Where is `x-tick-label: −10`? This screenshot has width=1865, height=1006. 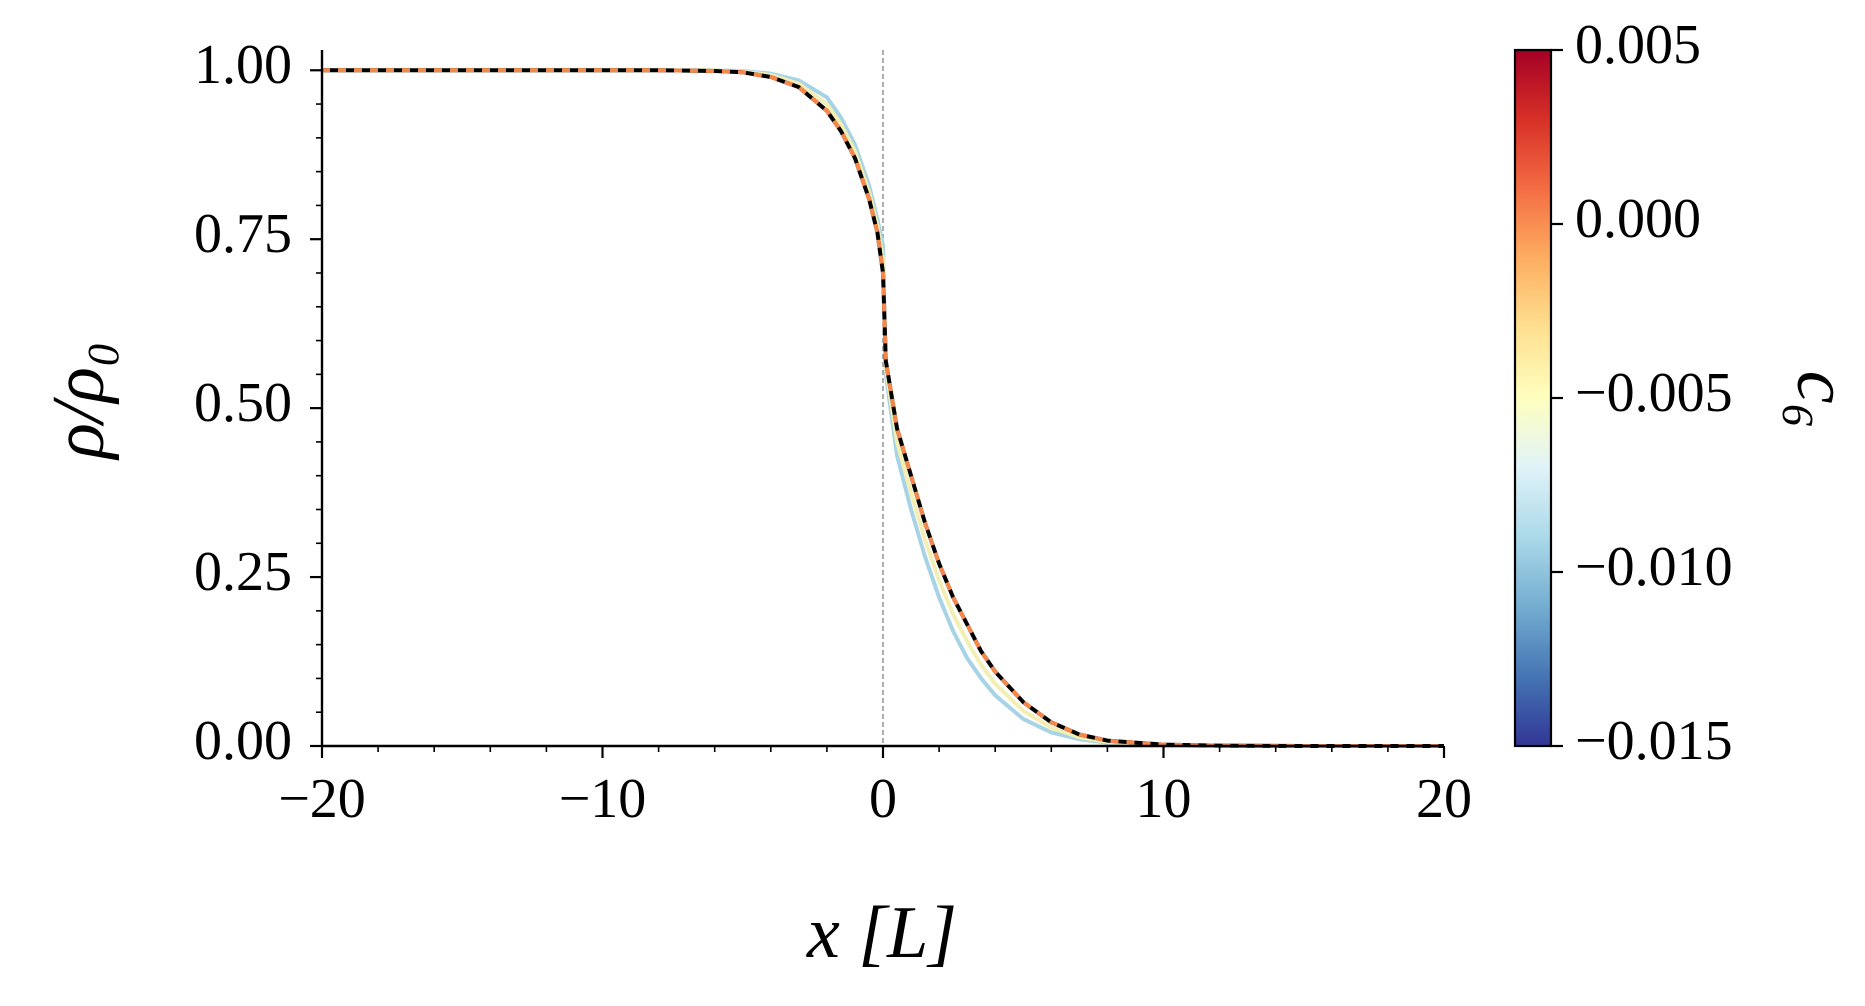 x-tick-label: −10 is located at coordinates (603, 799).